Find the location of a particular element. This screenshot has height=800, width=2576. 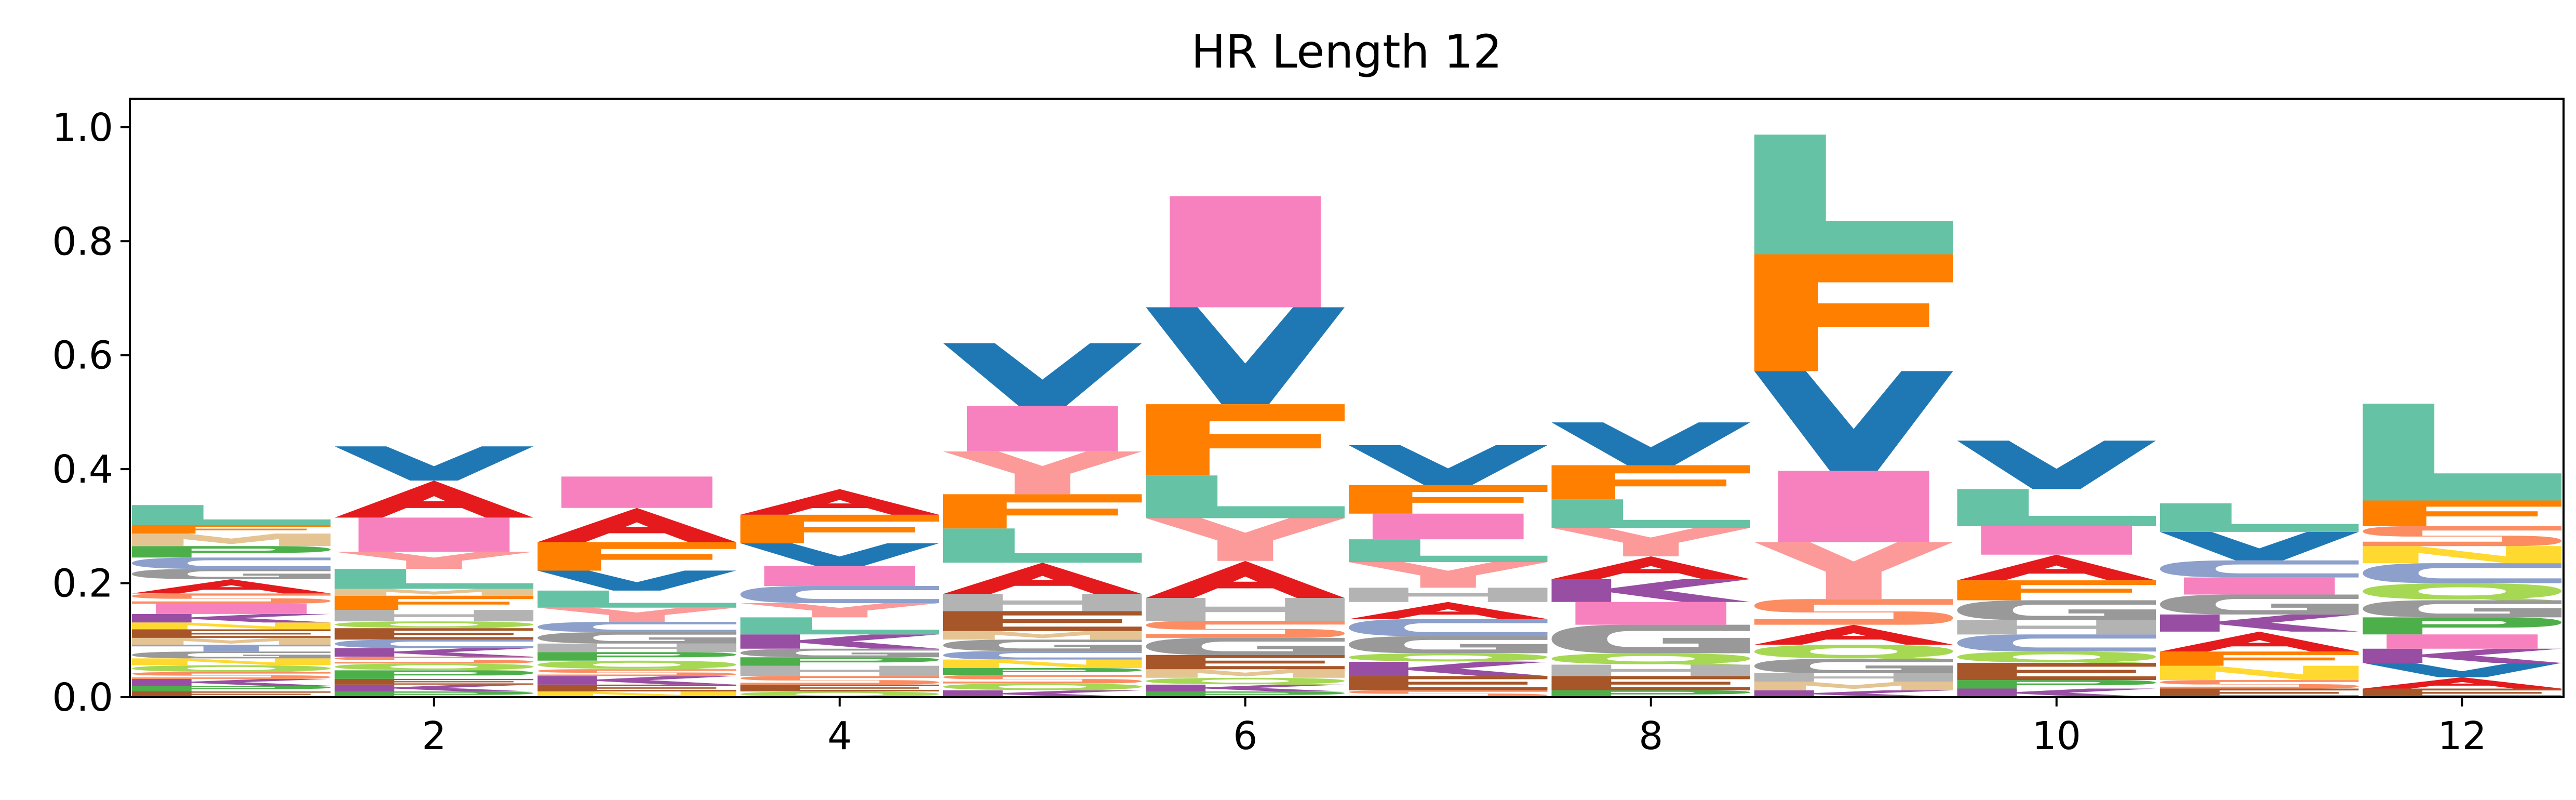

x-tick-label: 2 is located at coordinates (434, 736).